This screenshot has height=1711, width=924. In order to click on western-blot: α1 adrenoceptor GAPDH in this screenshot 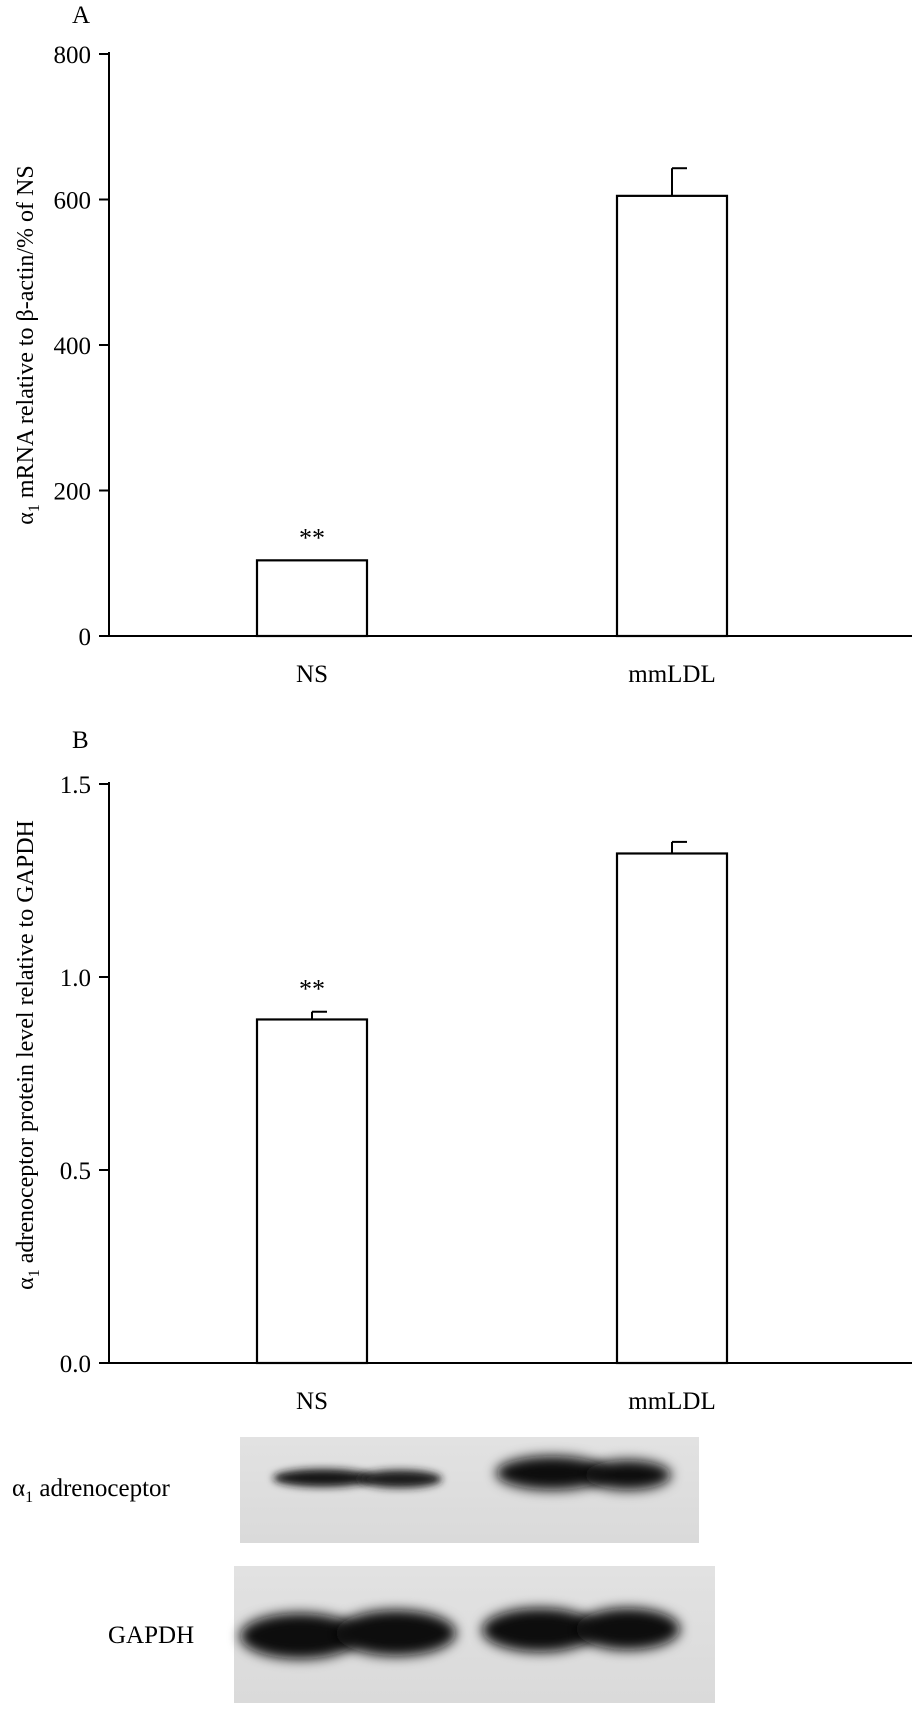, I will do `click(363, 1570)`.